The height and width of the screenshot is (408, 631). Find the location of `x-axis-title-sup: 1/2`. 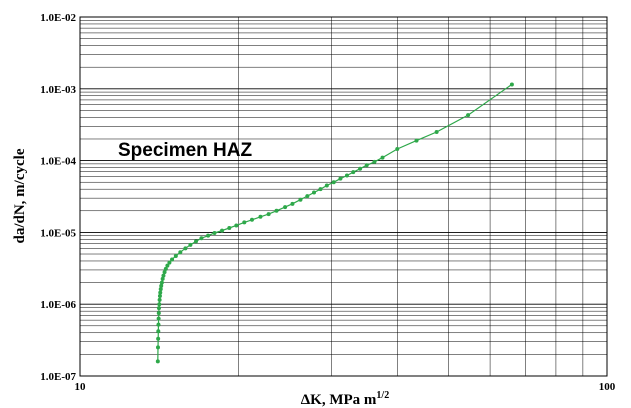

x-axis-title-sup: 1/2 is located at coordinates (382, 395).